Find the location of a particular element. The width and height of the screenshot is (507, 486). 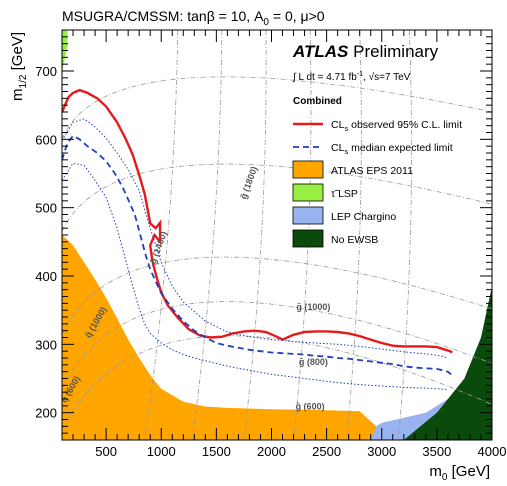

title-pre: MSUGRA/CMSSM: tan is located at coordinates (134, 16).